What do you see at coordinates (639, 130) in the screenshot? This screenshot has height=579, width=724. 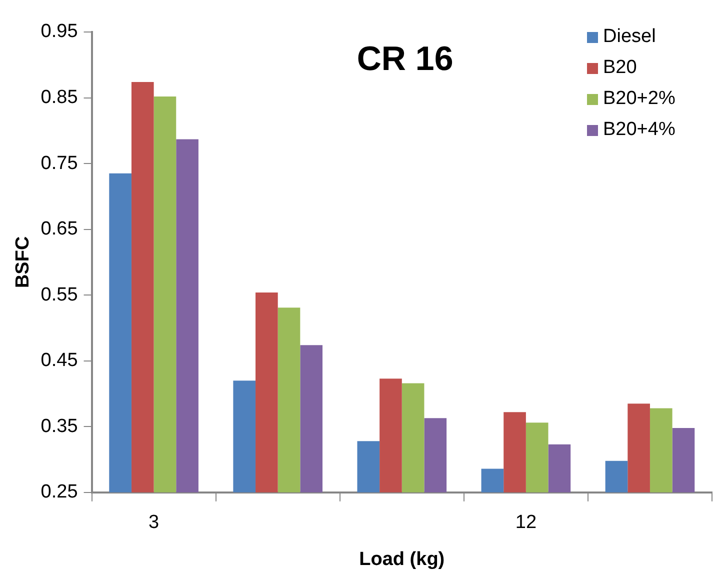 I see `legend-label: B20+4%` at bounding box center [639, 130].